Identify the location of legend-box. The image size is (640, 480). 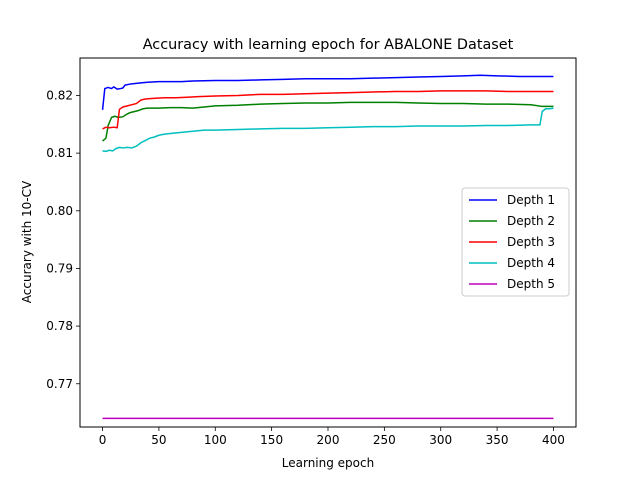
(515, 242).